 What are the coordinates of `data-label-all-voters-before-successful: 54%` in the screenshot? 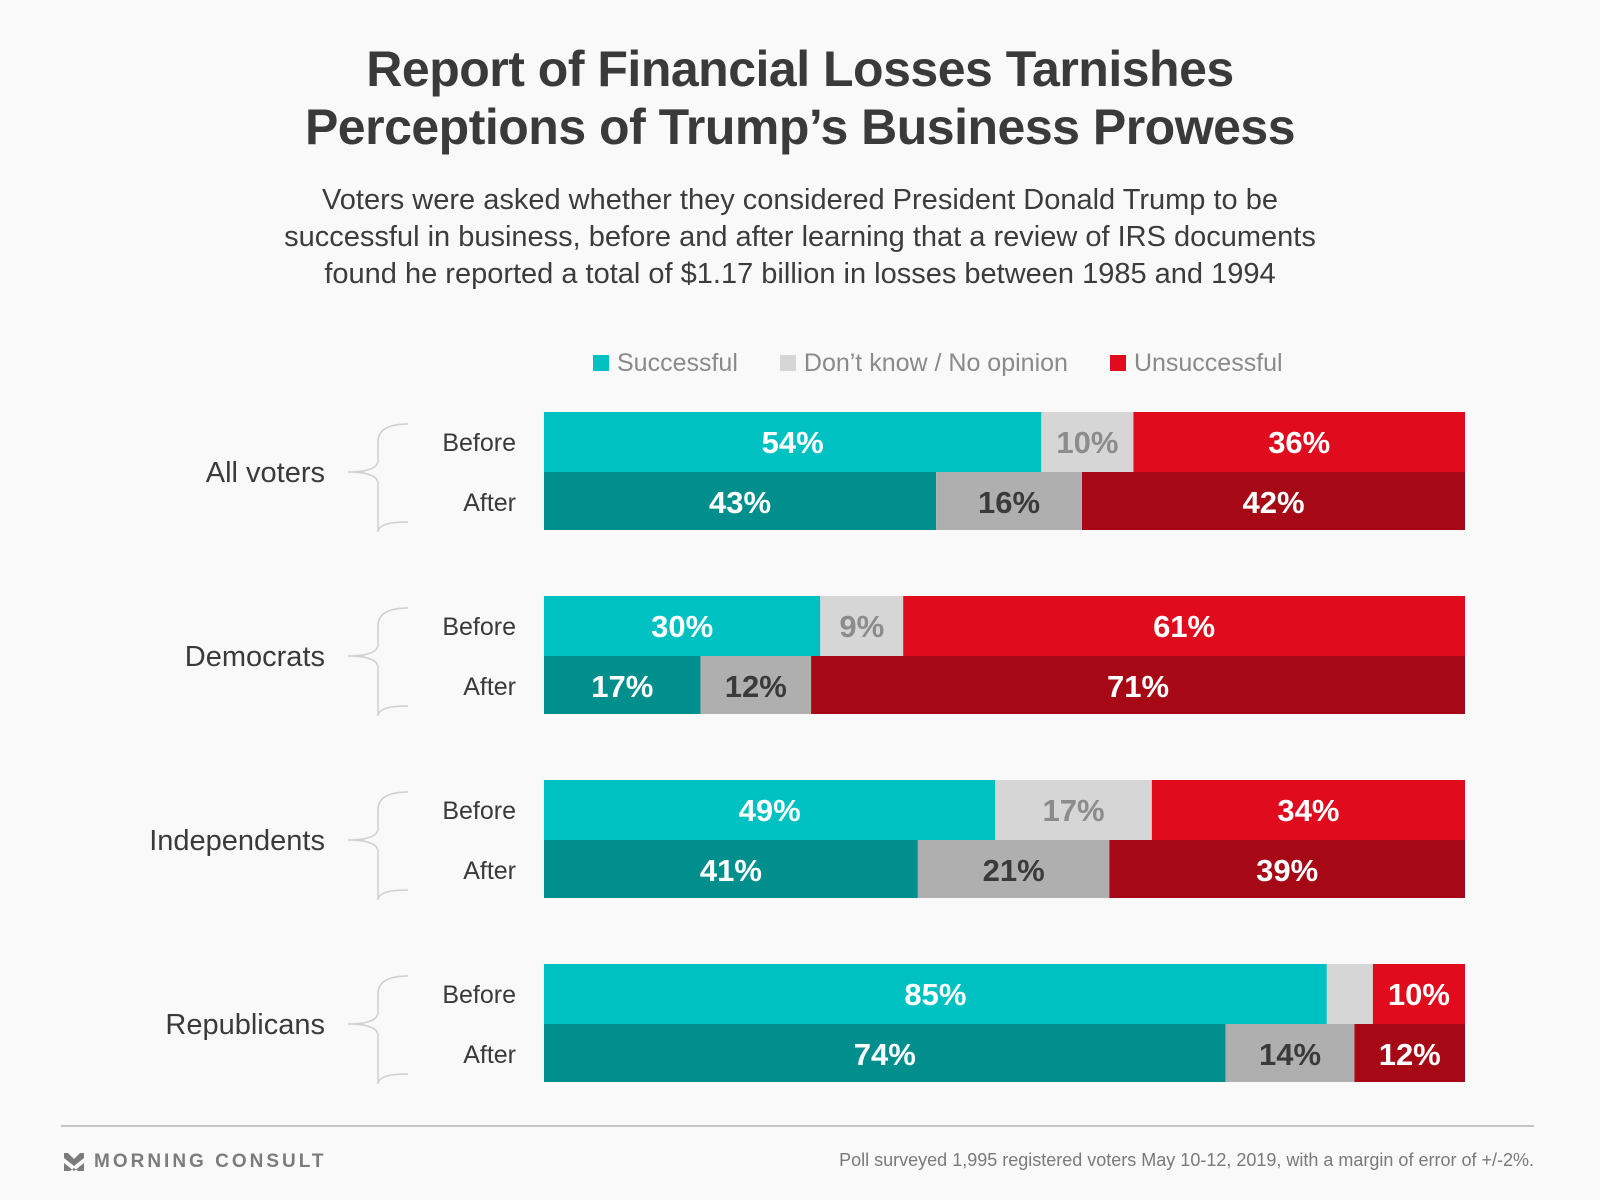 It's located at (793, 442).